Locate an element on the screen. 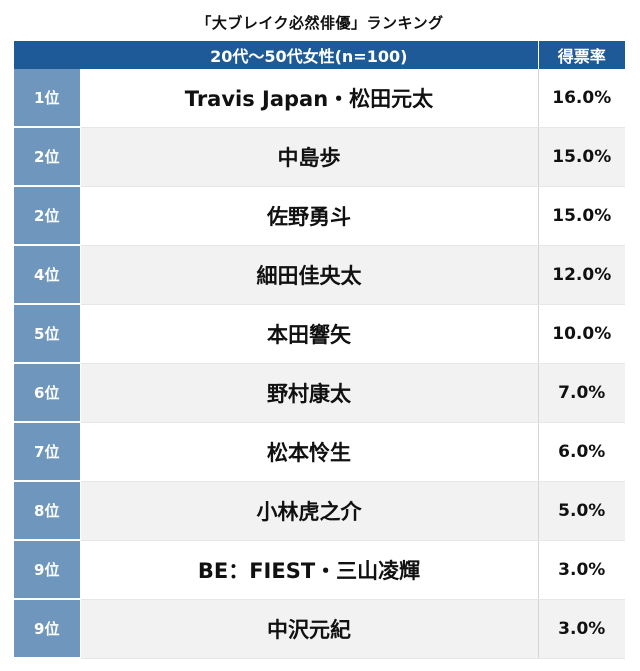  table-row: 1位 Travis Japan・松田元太 16.0% is located at coordinates (319, 98).